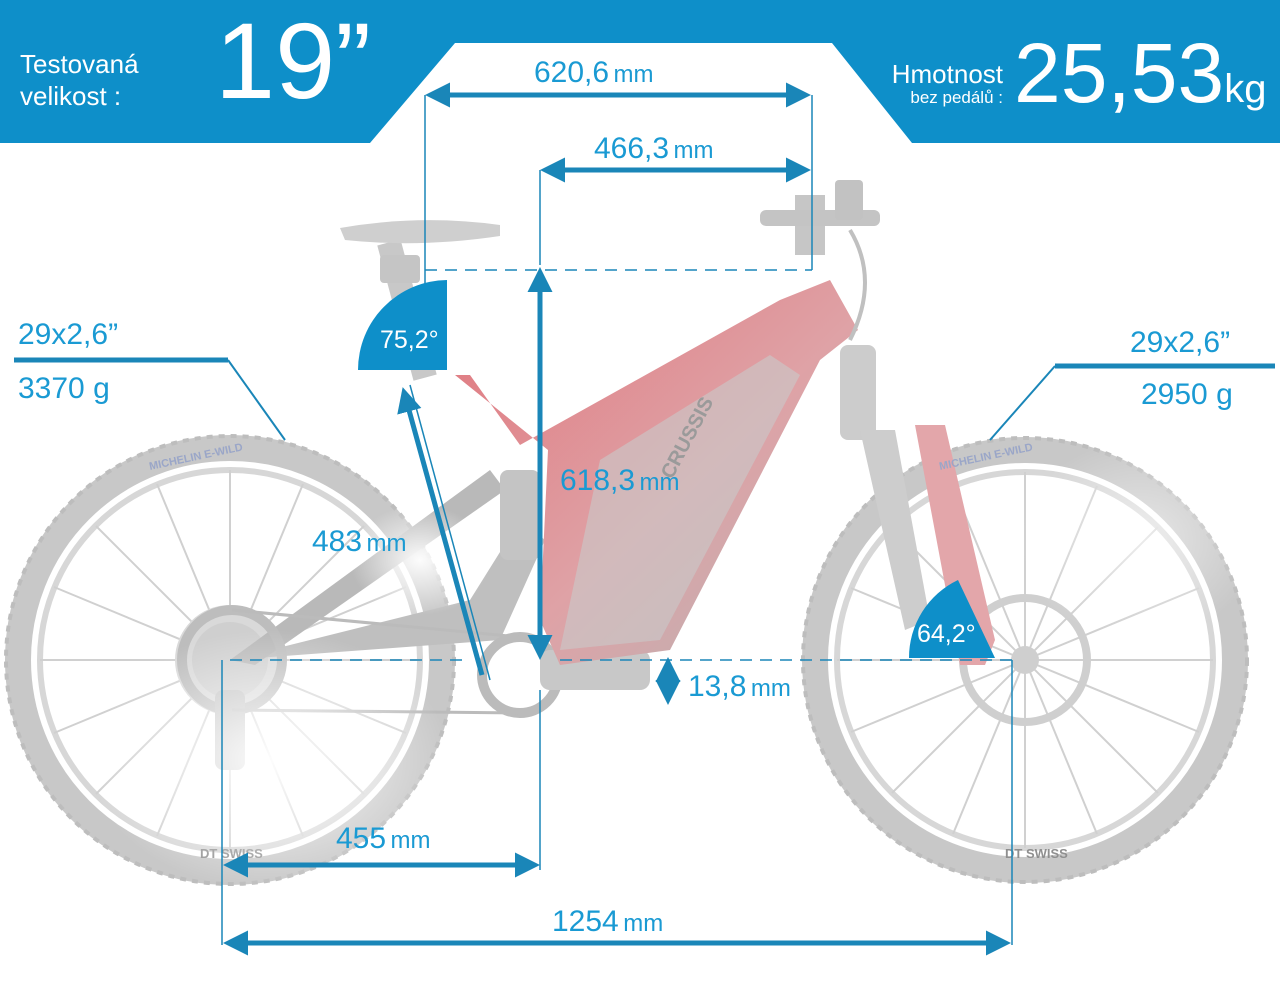  I want to click on top-tube-length-label: 620,6 mm, so click(594, 72).